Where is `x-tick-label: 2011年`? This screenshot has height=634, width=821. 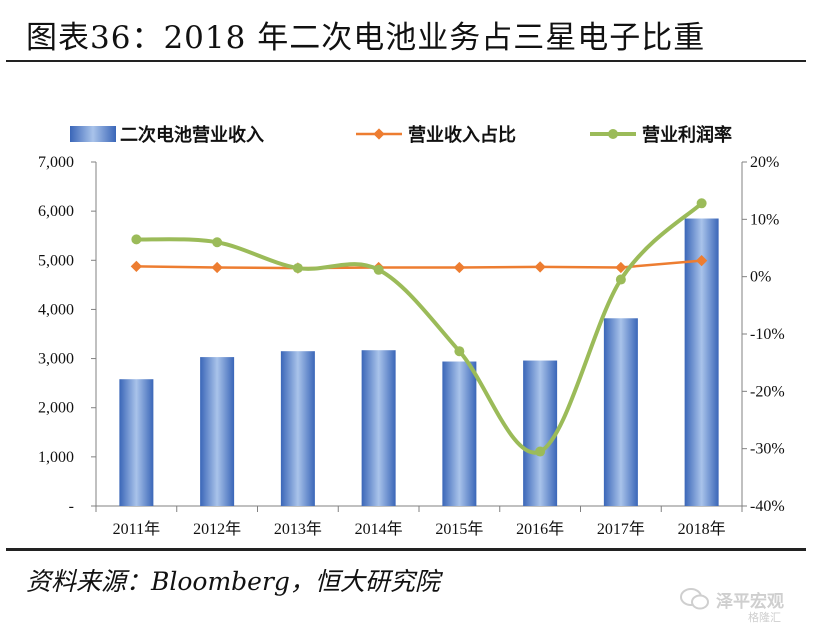 x-tick-label: 2011年 is located at coordinates (136, 529).